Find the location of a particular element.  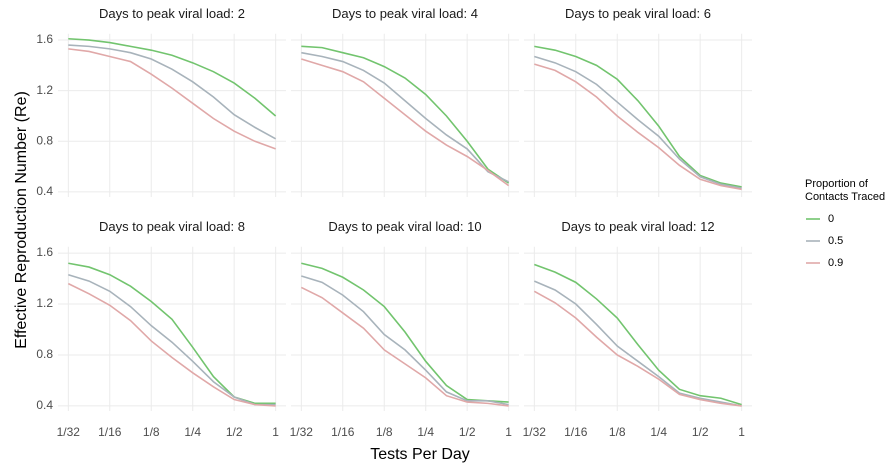

panel-title: Days to peak viral load: 4 is located at coordinates (405, 13).